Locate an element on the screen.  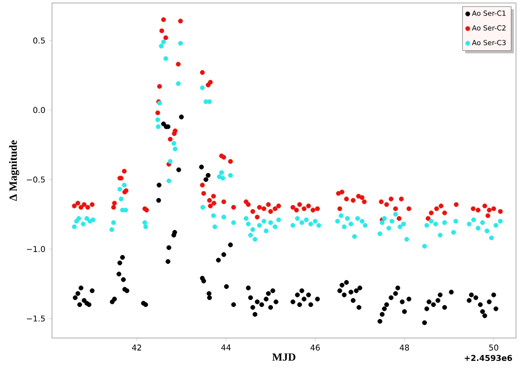
text: +2.4593e6 is located at coordinates (488, 357).